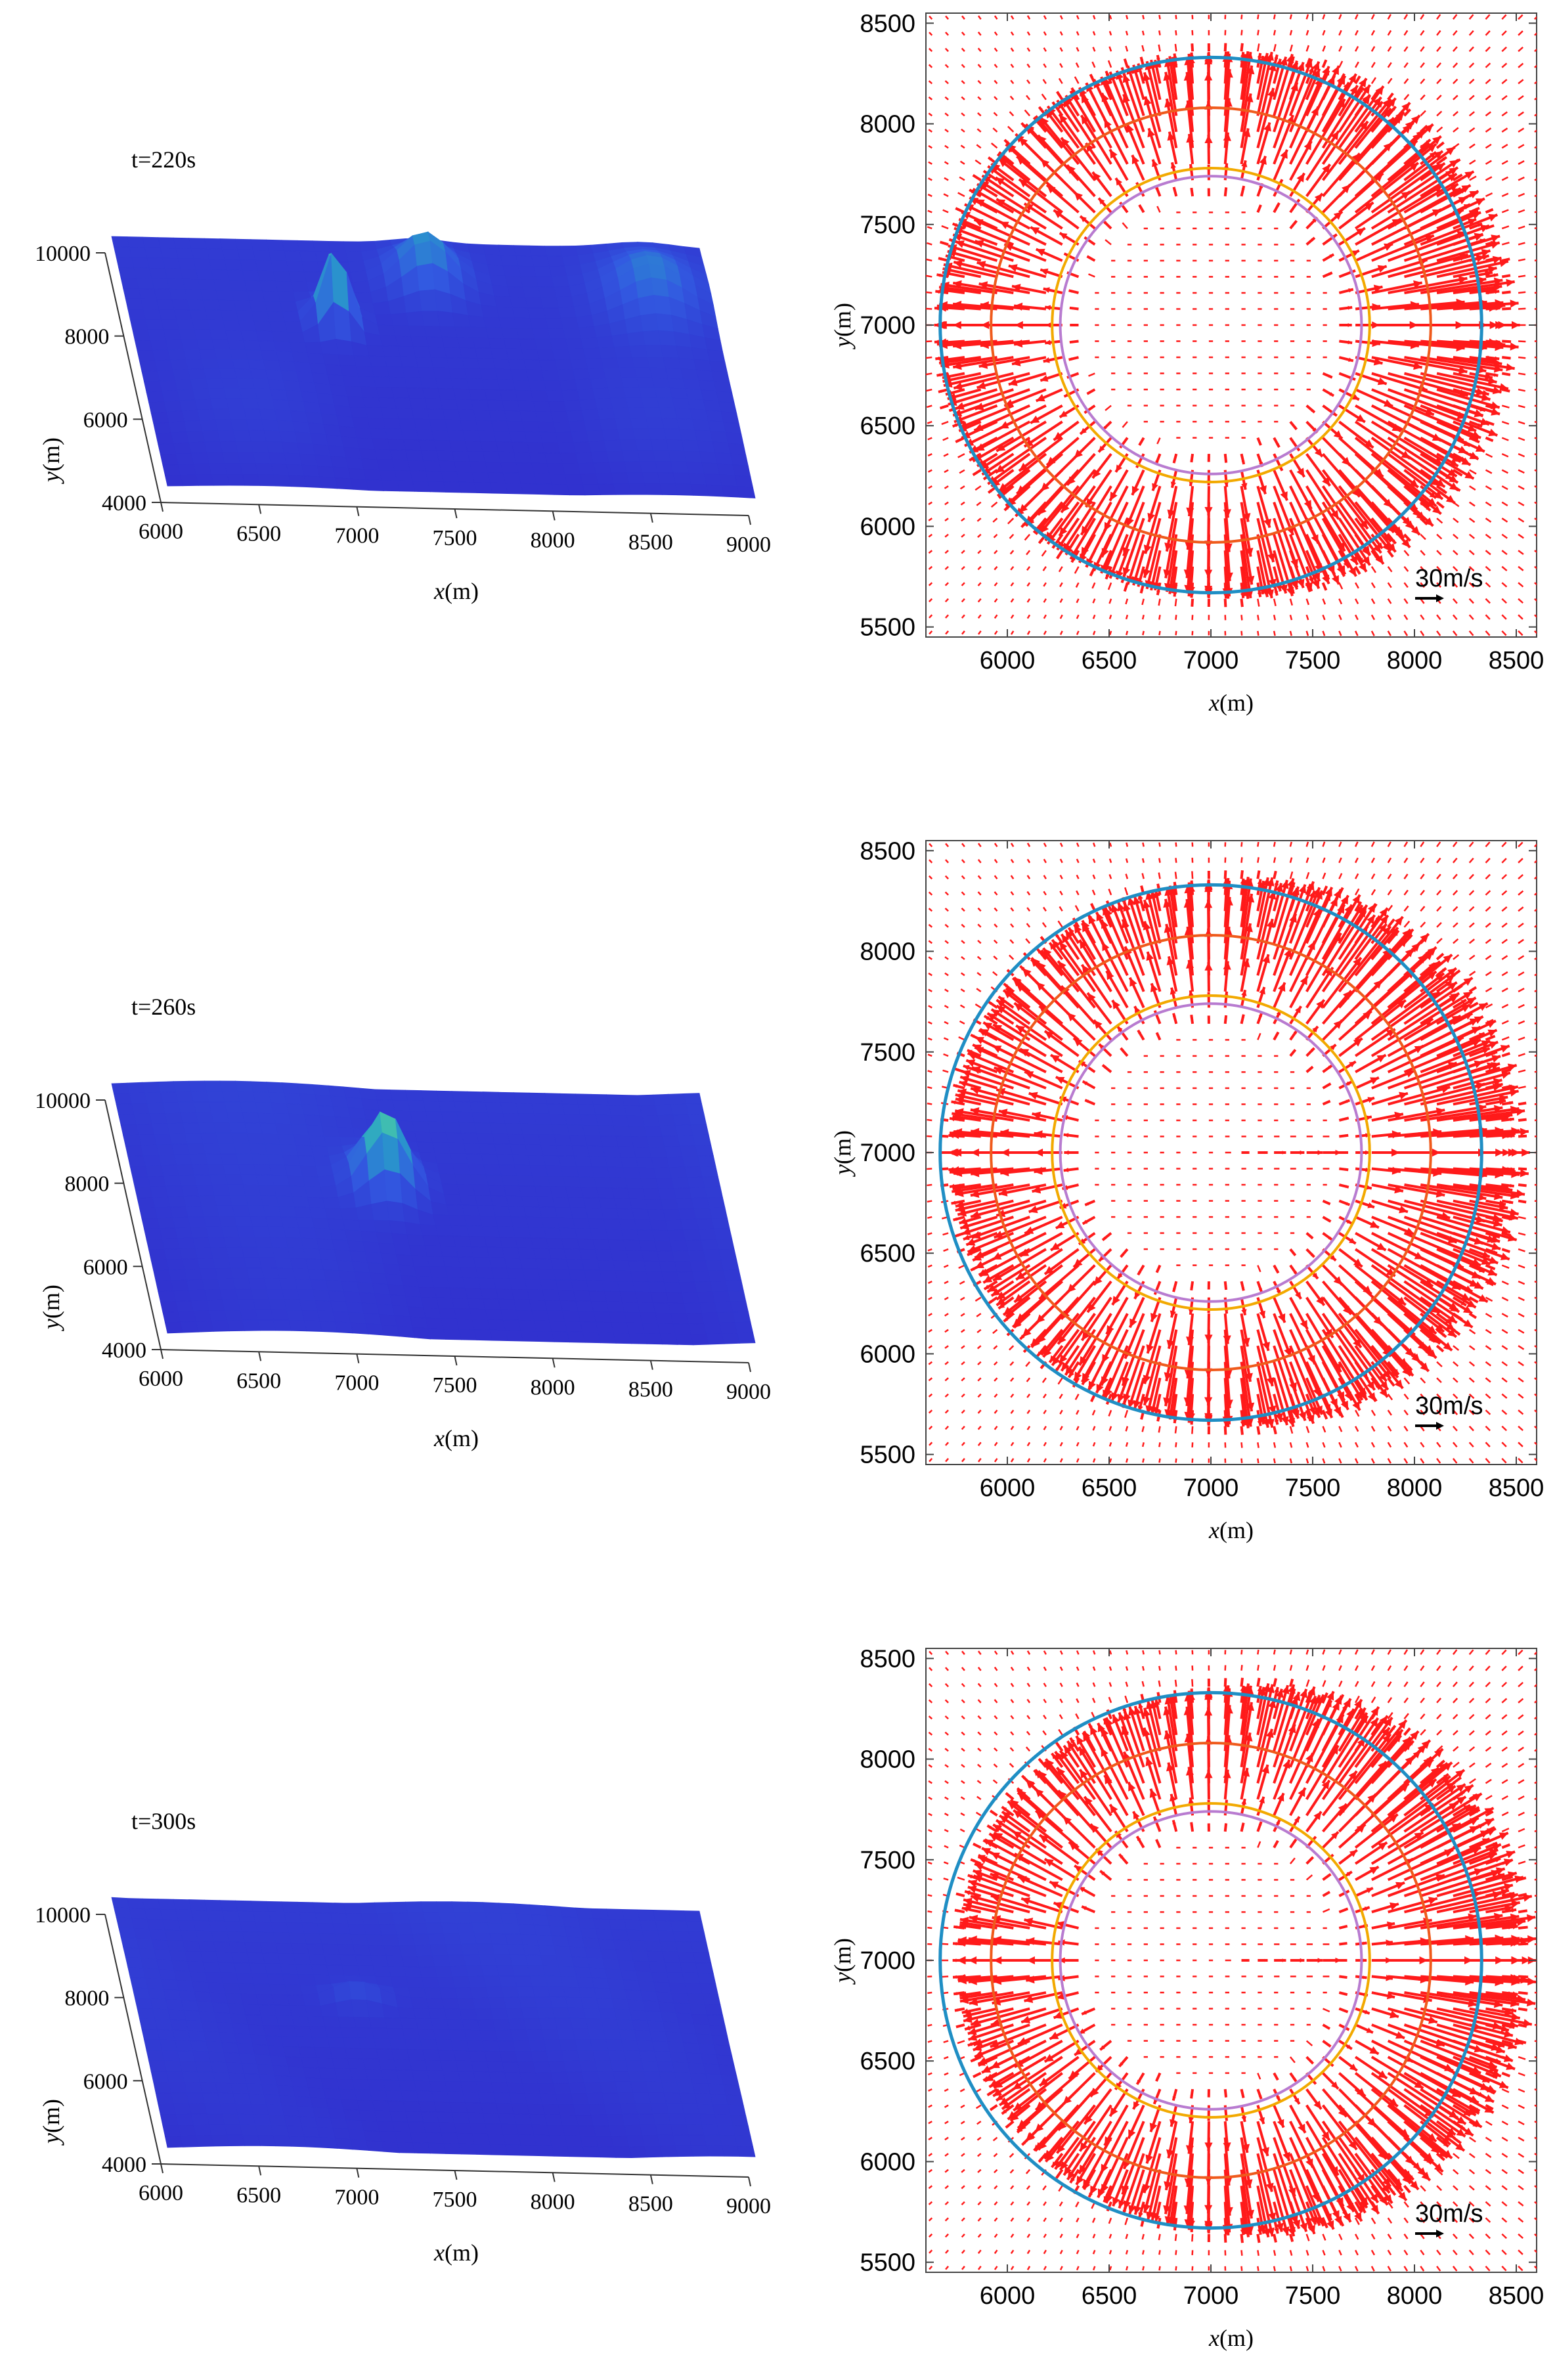 The image size is (1555, 2380). Describe the element at coordinates (1415, 660) in the screenshot. I see `vector-x-tick: 8000` at that location.